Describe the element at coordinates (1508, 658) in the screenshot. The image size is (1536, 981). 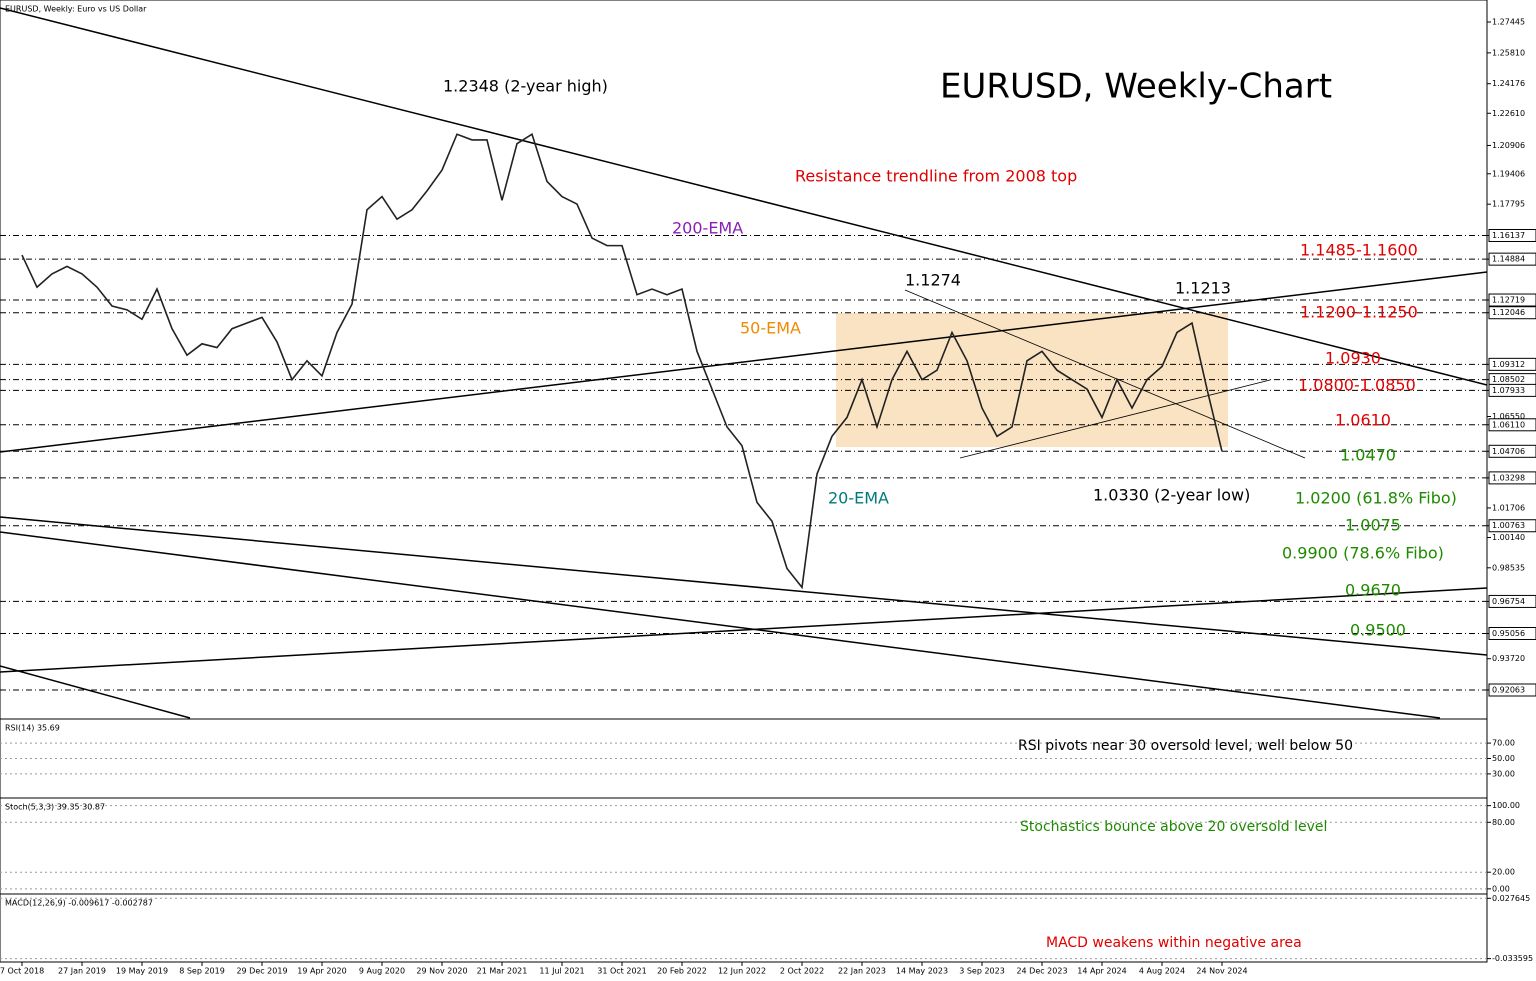
I see `y-tick-label: 0.93720` at that location.